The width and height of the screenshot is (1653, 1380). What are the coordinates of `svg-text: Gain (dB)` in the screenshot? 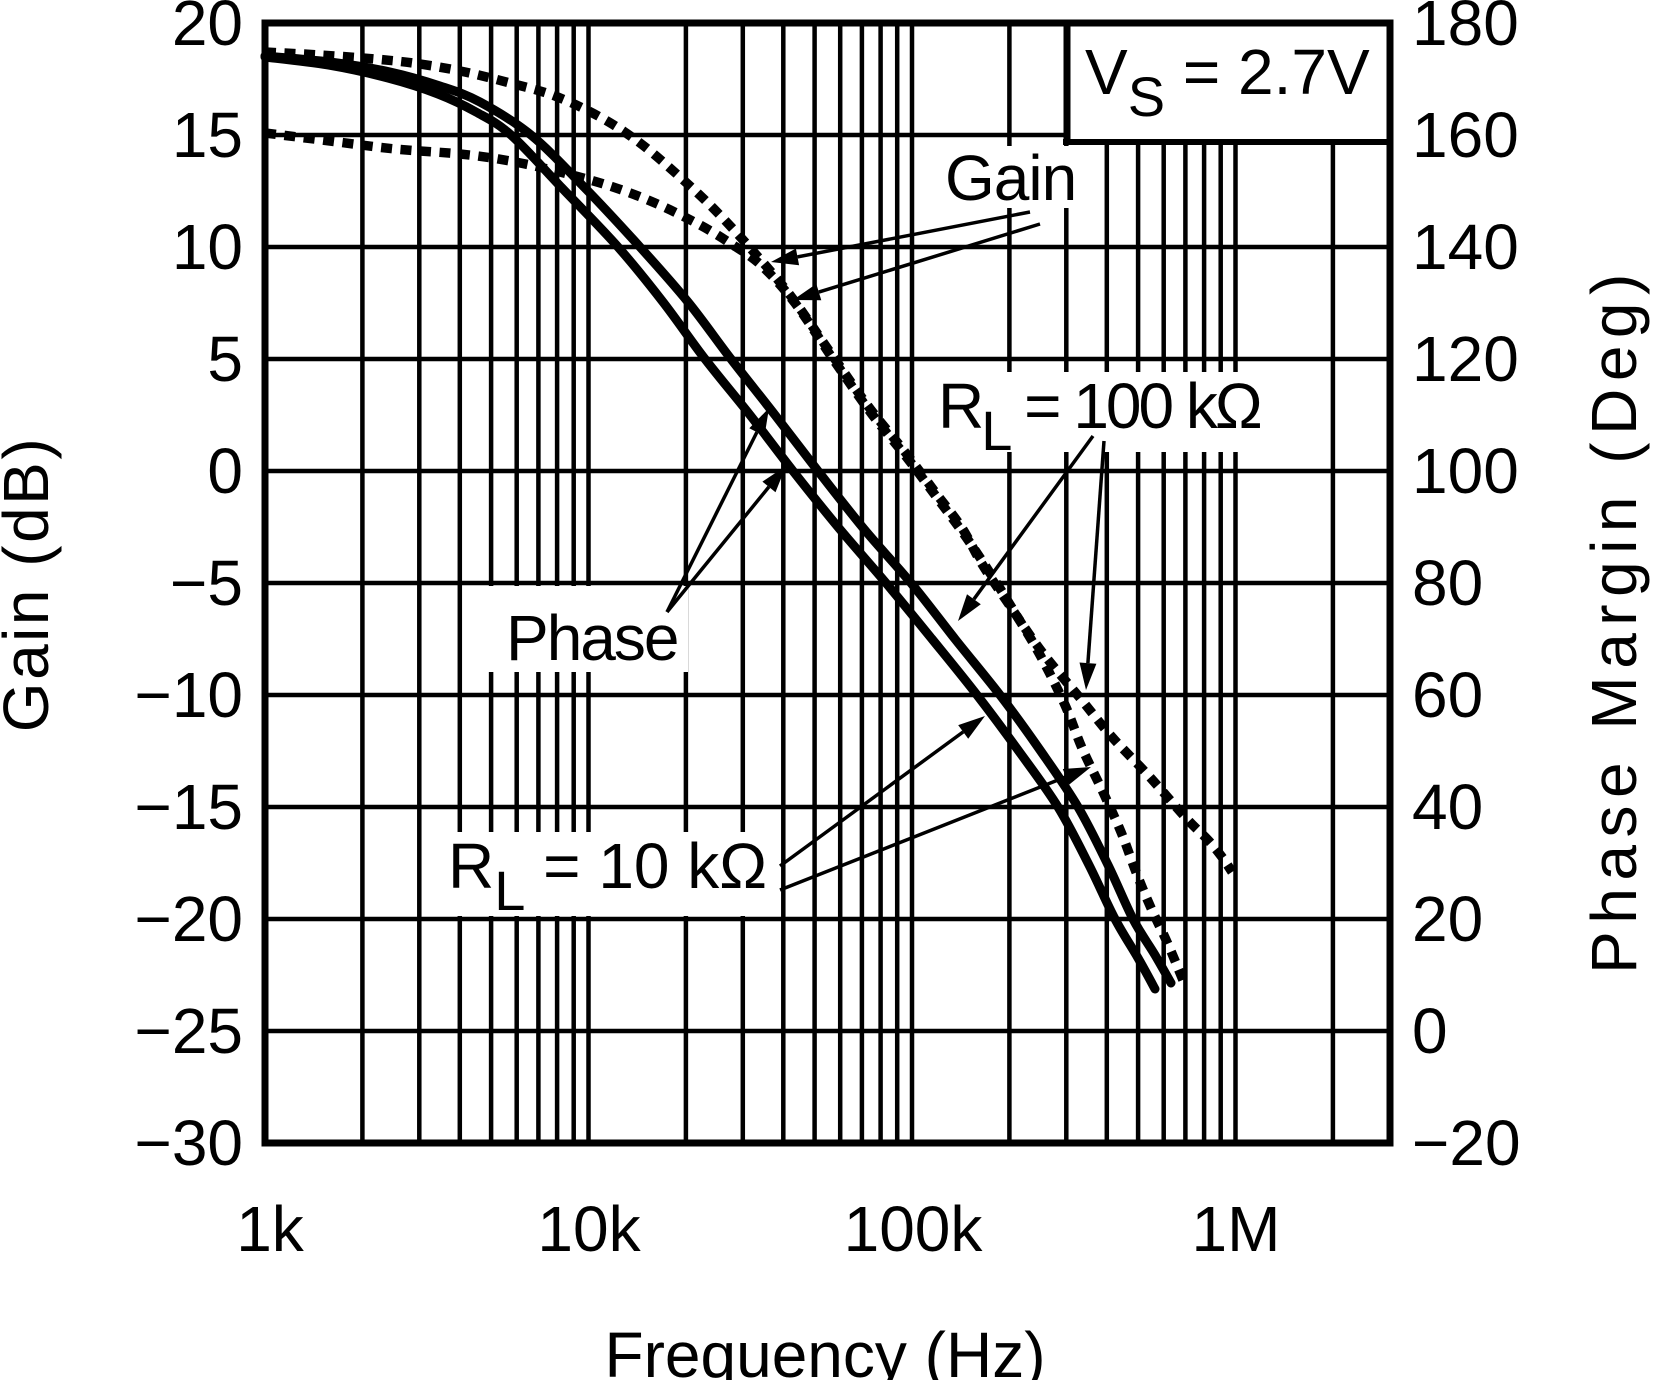 It's located at (31, 584).